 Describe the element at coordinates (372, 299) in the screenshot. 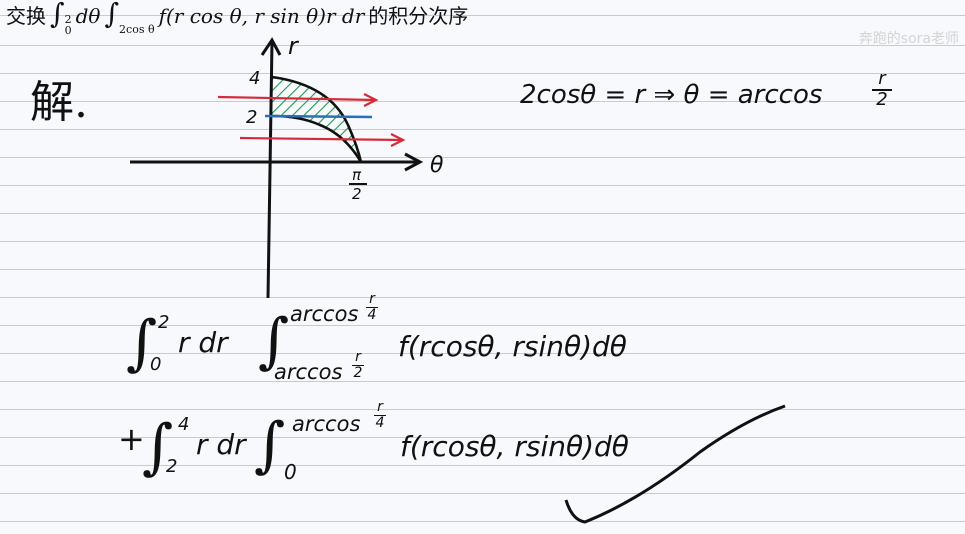

I see `answer1-upper-frac-num: r` at that location.